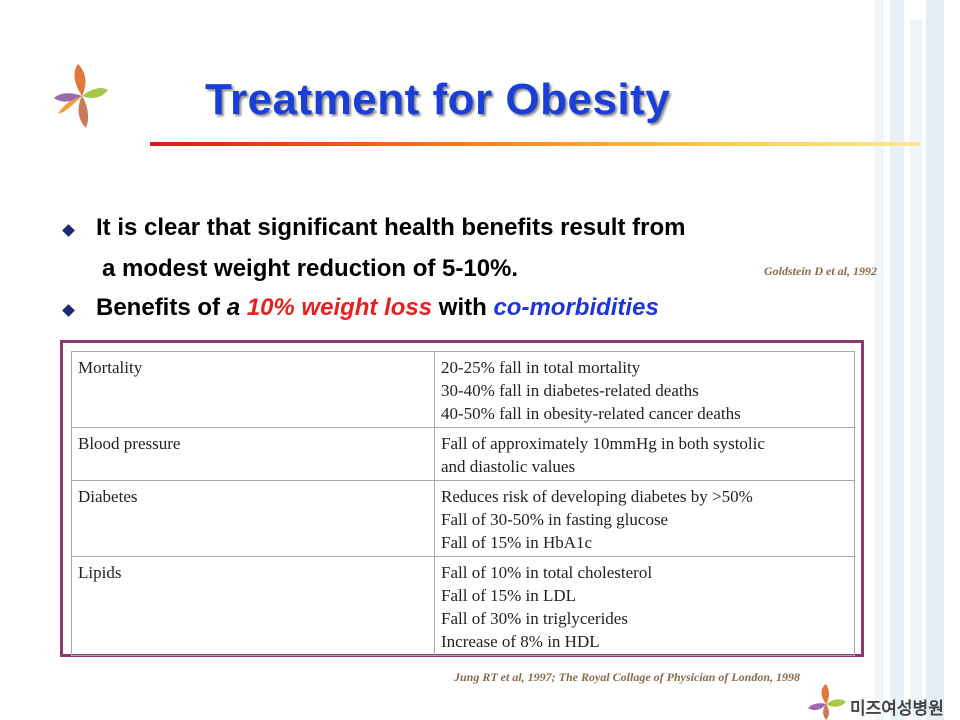  What do you see at coordinates (81, 96) in the screenshot?
I see `flower-logo-icon` at bounding box center [81, 96].